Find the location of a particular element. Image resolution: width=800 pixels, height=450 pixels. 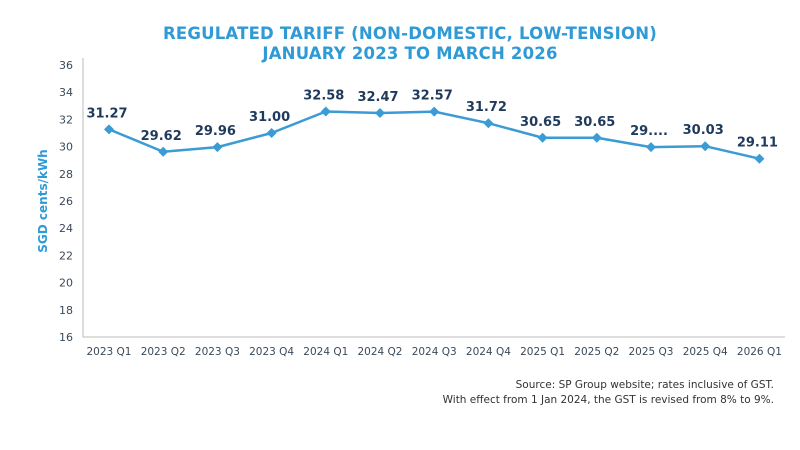

x-tick-label: 2025 Q1 is located at coordinates (542, 352).